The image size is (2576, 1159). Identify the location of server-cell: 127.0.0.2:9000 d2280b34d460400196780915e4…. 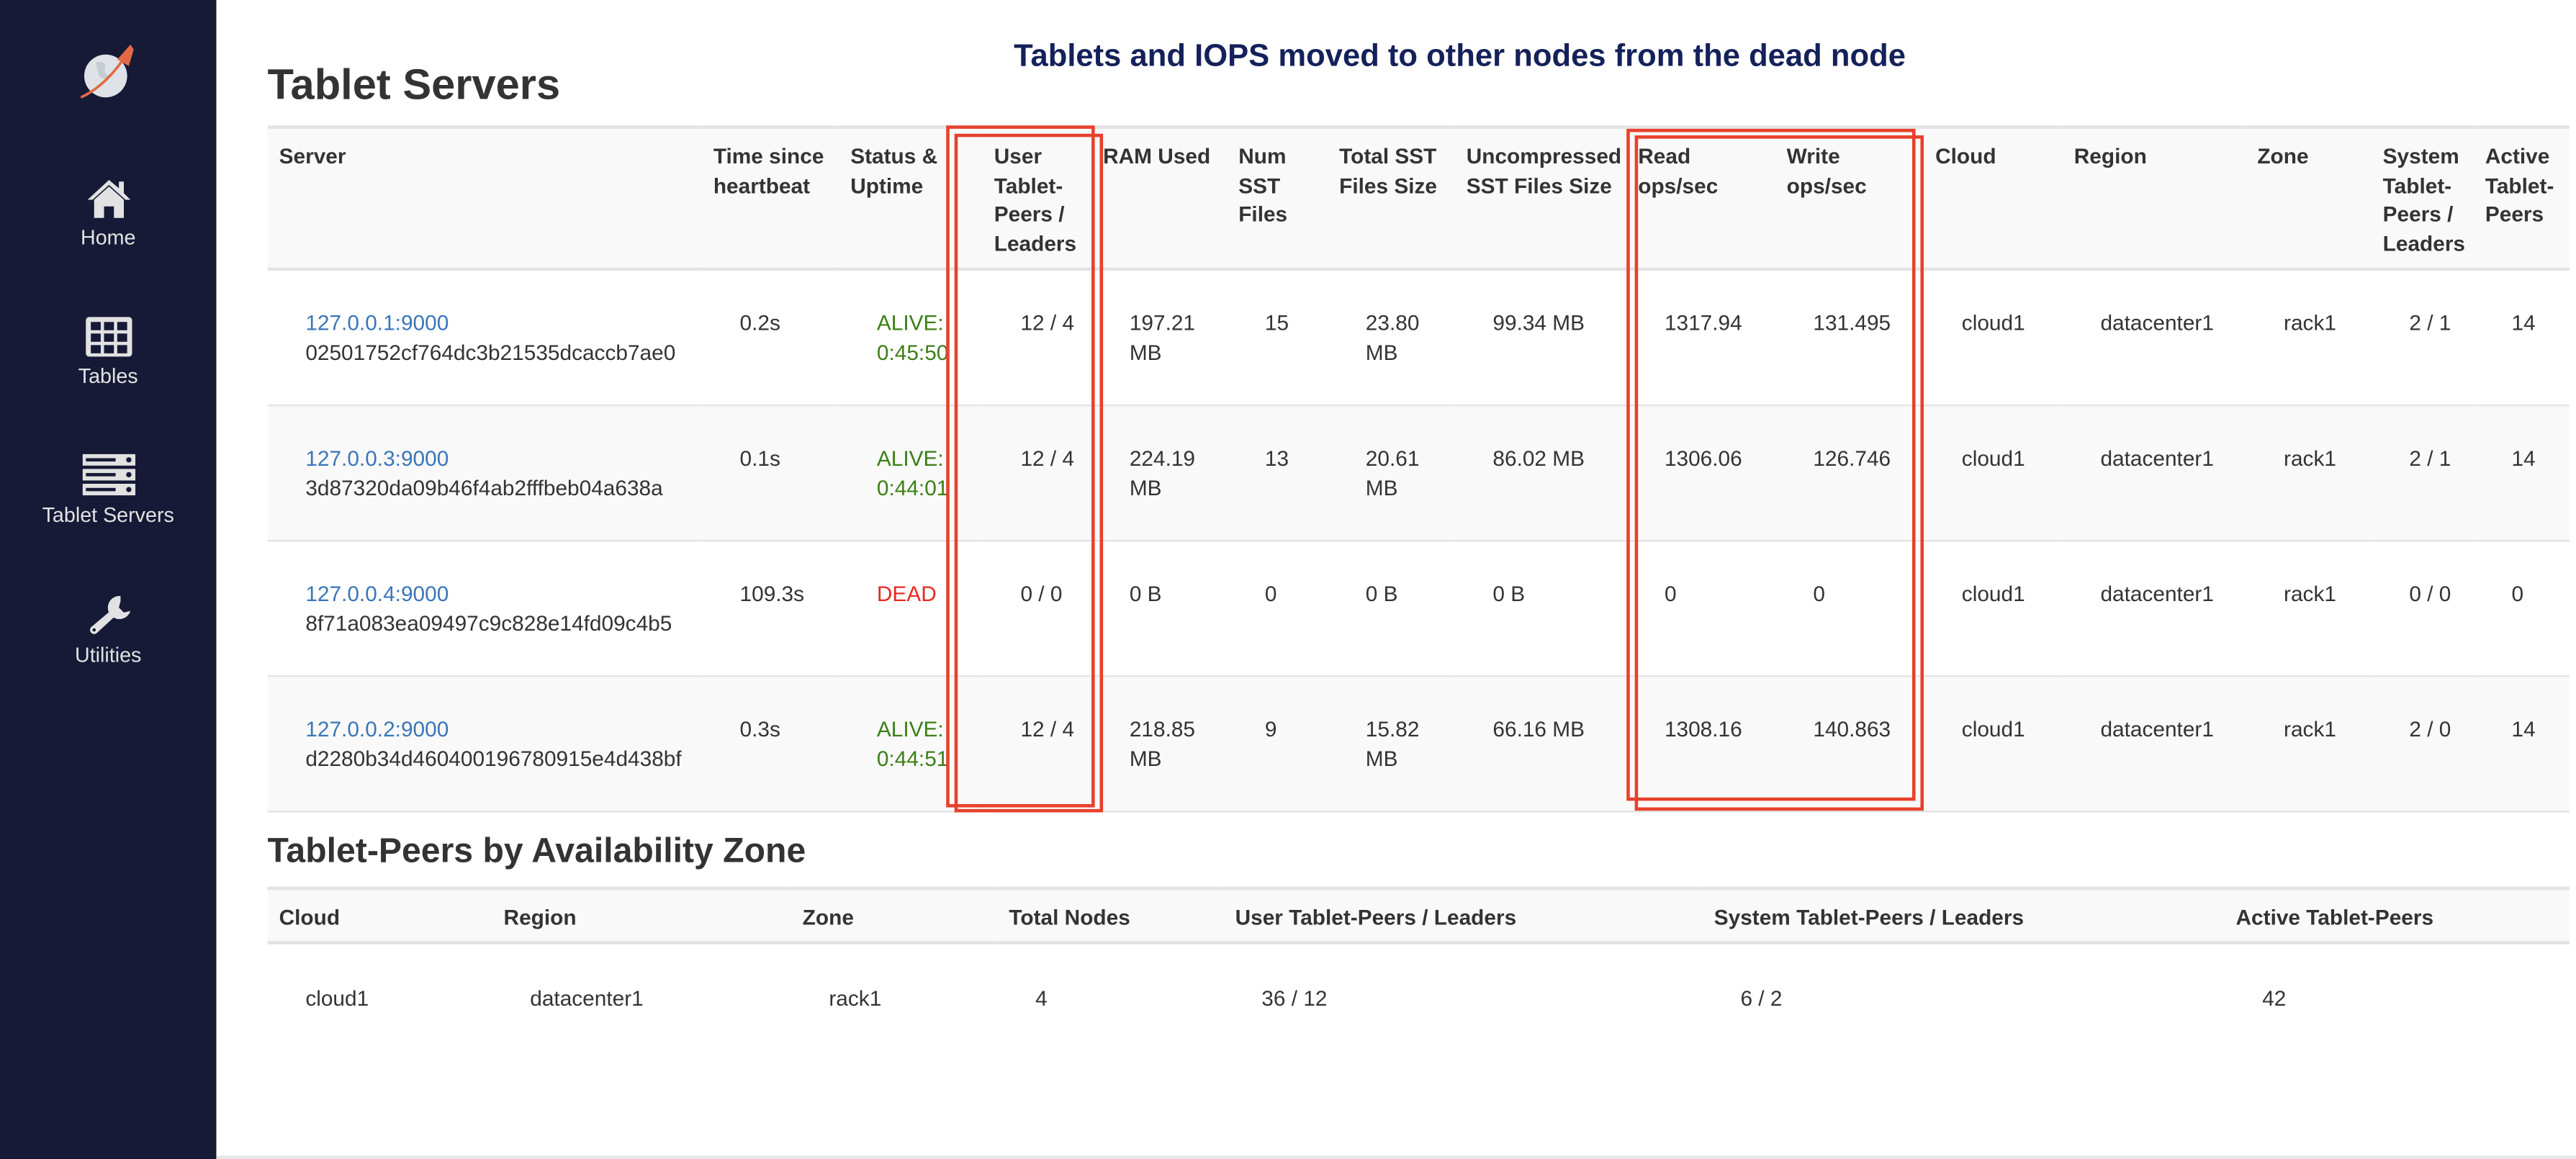
(484, 745).